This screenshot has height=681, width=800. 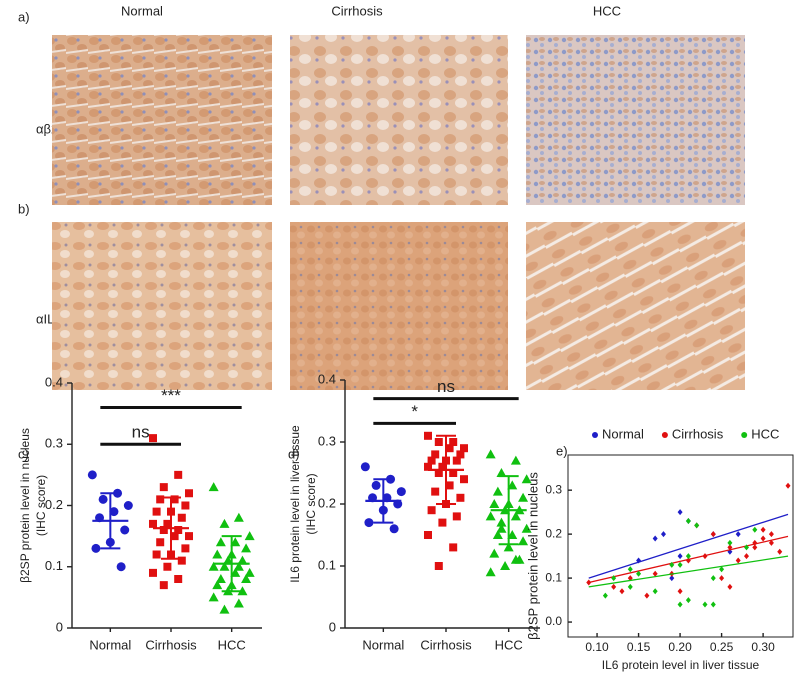 What do you see at coordinates (142, 10) in the screenshot?
I see `column-label: Normal` at bounding box center [142, 10].